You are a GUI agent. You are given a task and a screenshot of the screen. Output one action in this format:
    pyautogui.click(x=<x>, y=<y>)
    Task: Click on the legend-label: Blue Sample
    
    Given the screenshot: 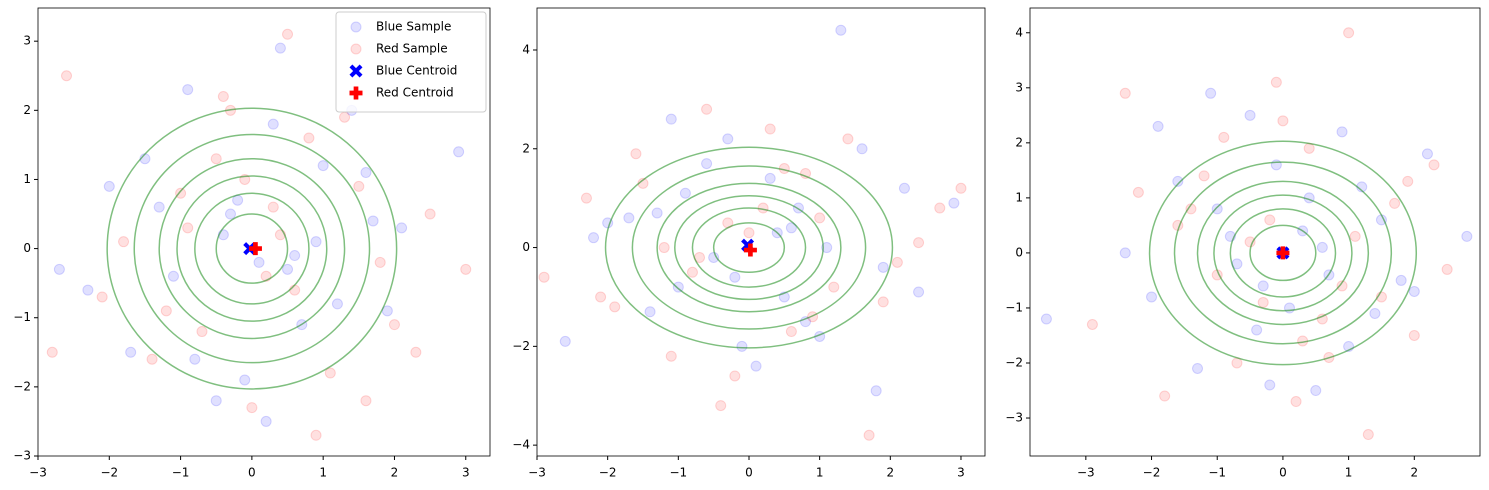 What is the action you would take?
    pyautogui.click(x=413, y=27)
    